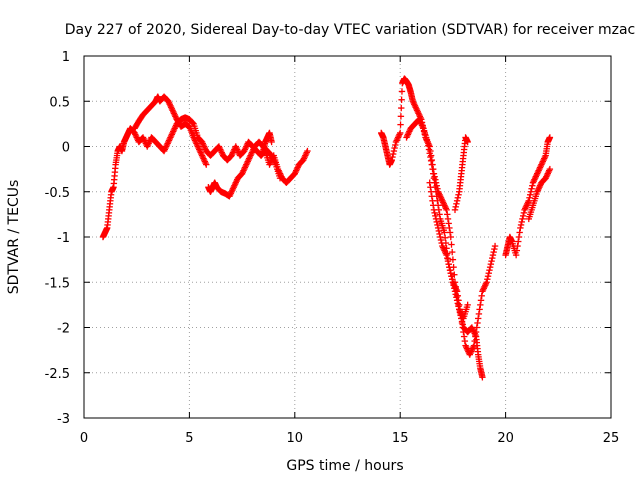  Describe the element at coordinates (57, 374) in the screenshot. I see `y-tick-label: -2.5` at that location.